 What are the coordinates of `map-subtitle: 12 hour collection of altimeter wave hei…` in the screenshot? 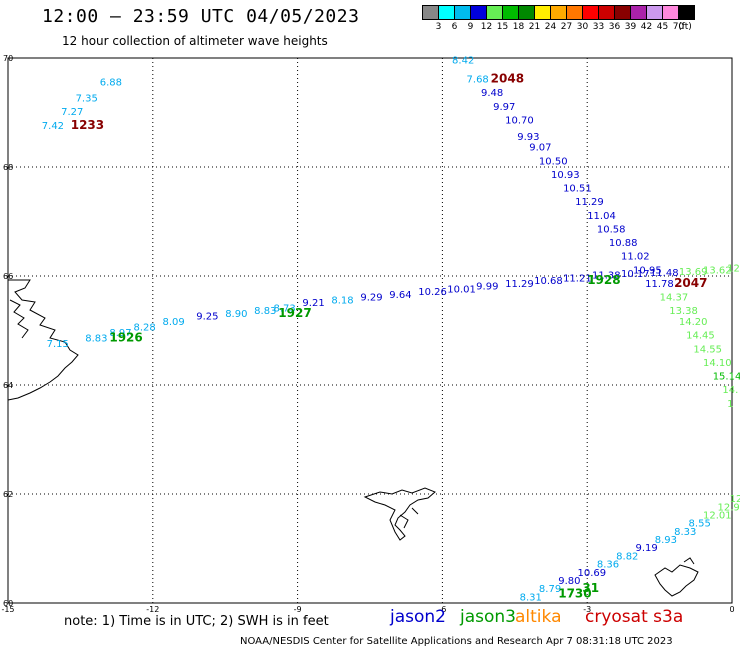 It's located at (195, 41).